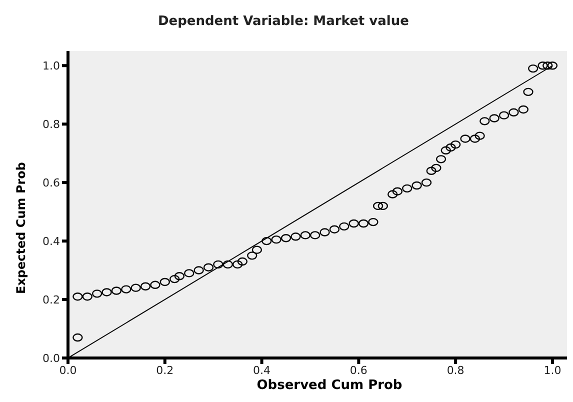 The height and width of the screenshot is (402, 573). What do you see at coordinates (51, 299) in the screenshot?
I see `y-tick-label: 0.2` at bounding box center [51, 299].